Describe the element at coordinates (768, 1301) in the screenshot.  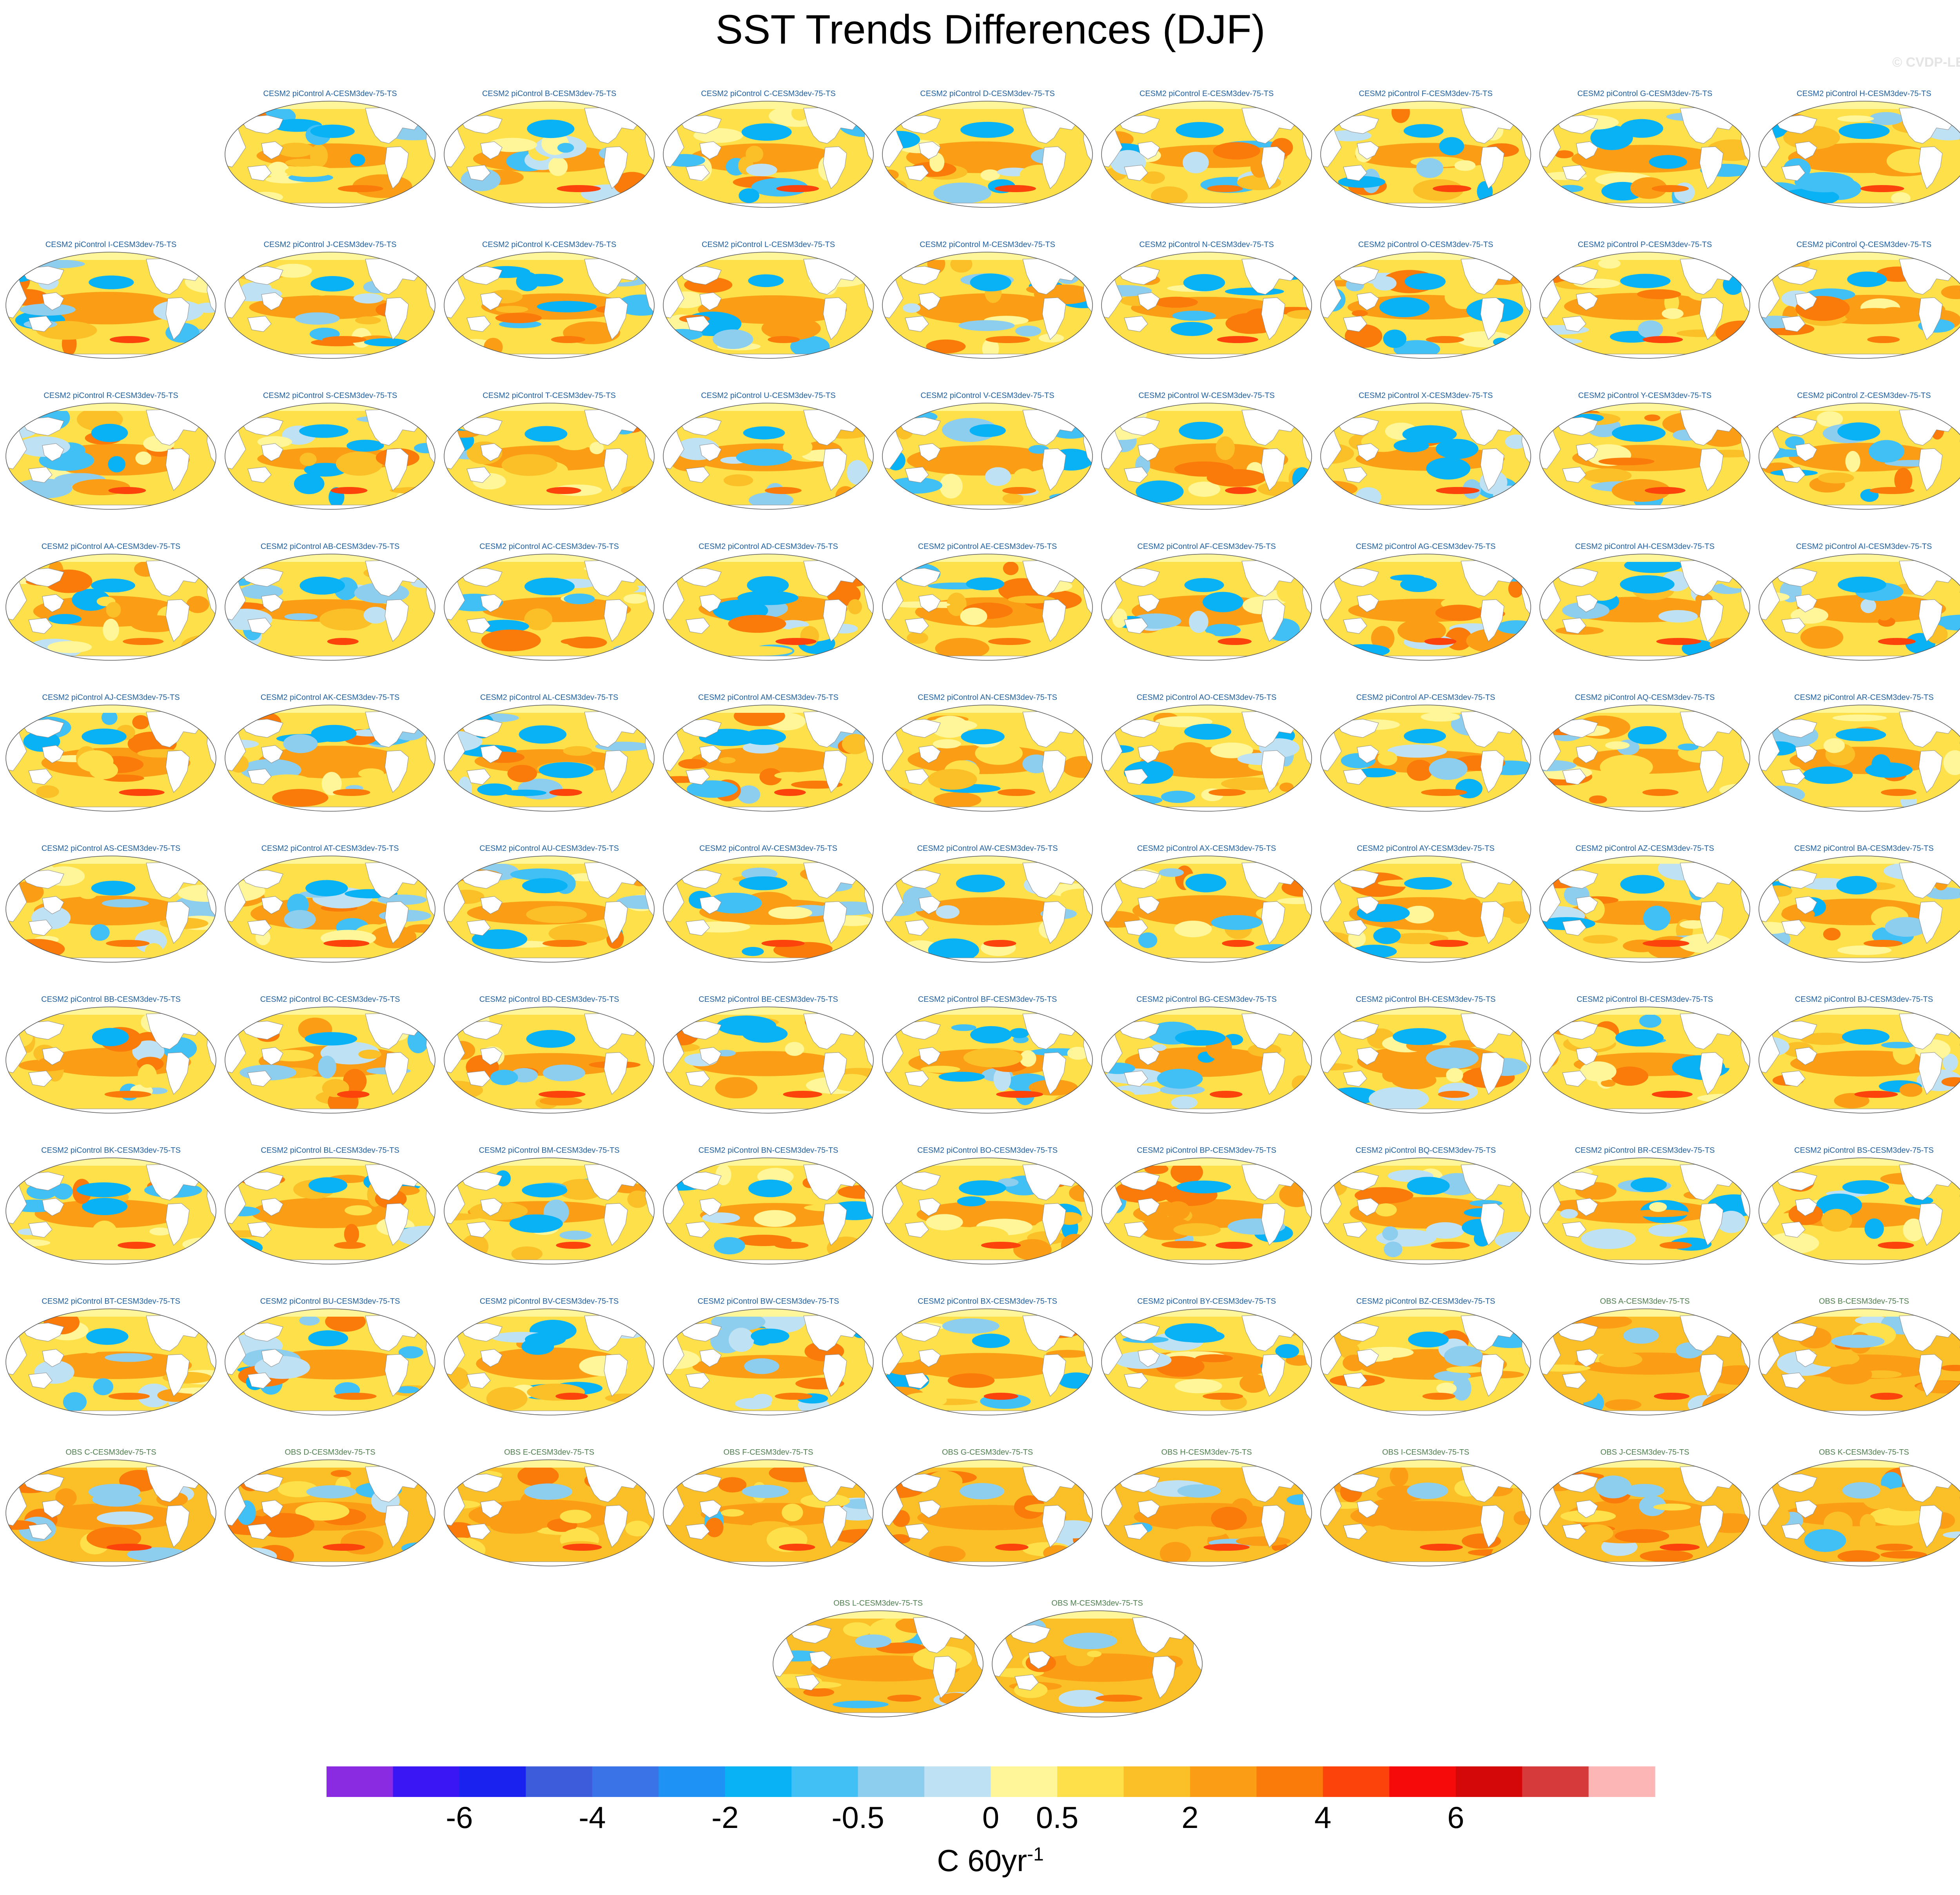
I see `panel-title: CESM2 piControl BW-CESM3dev-75-TS` at that location.